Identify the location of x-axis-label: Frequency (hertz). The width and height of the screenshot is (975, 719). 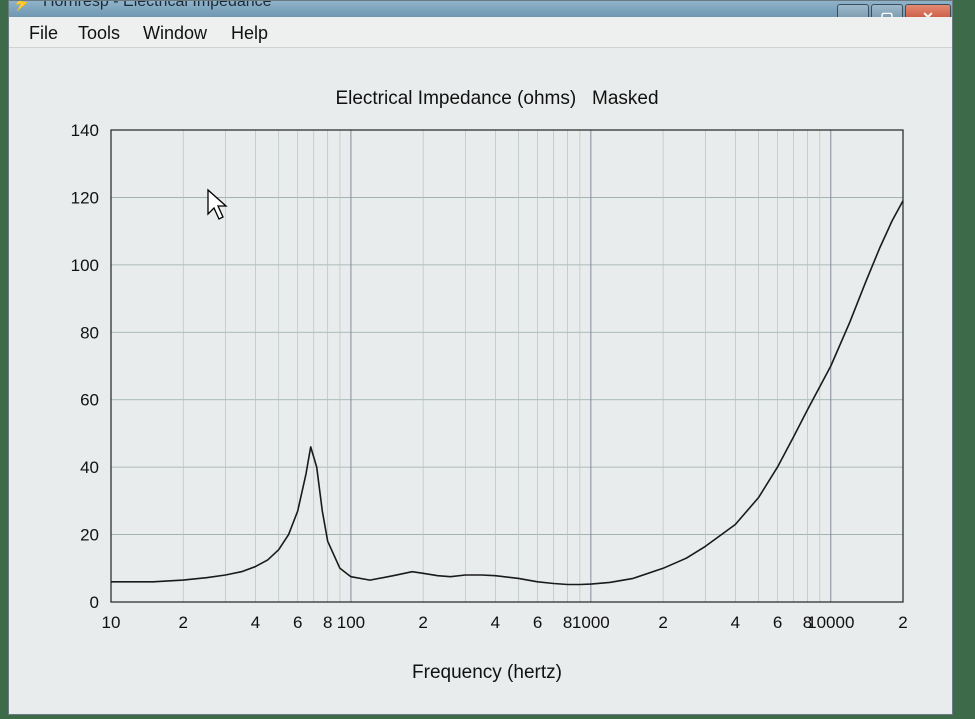
(487, 672).